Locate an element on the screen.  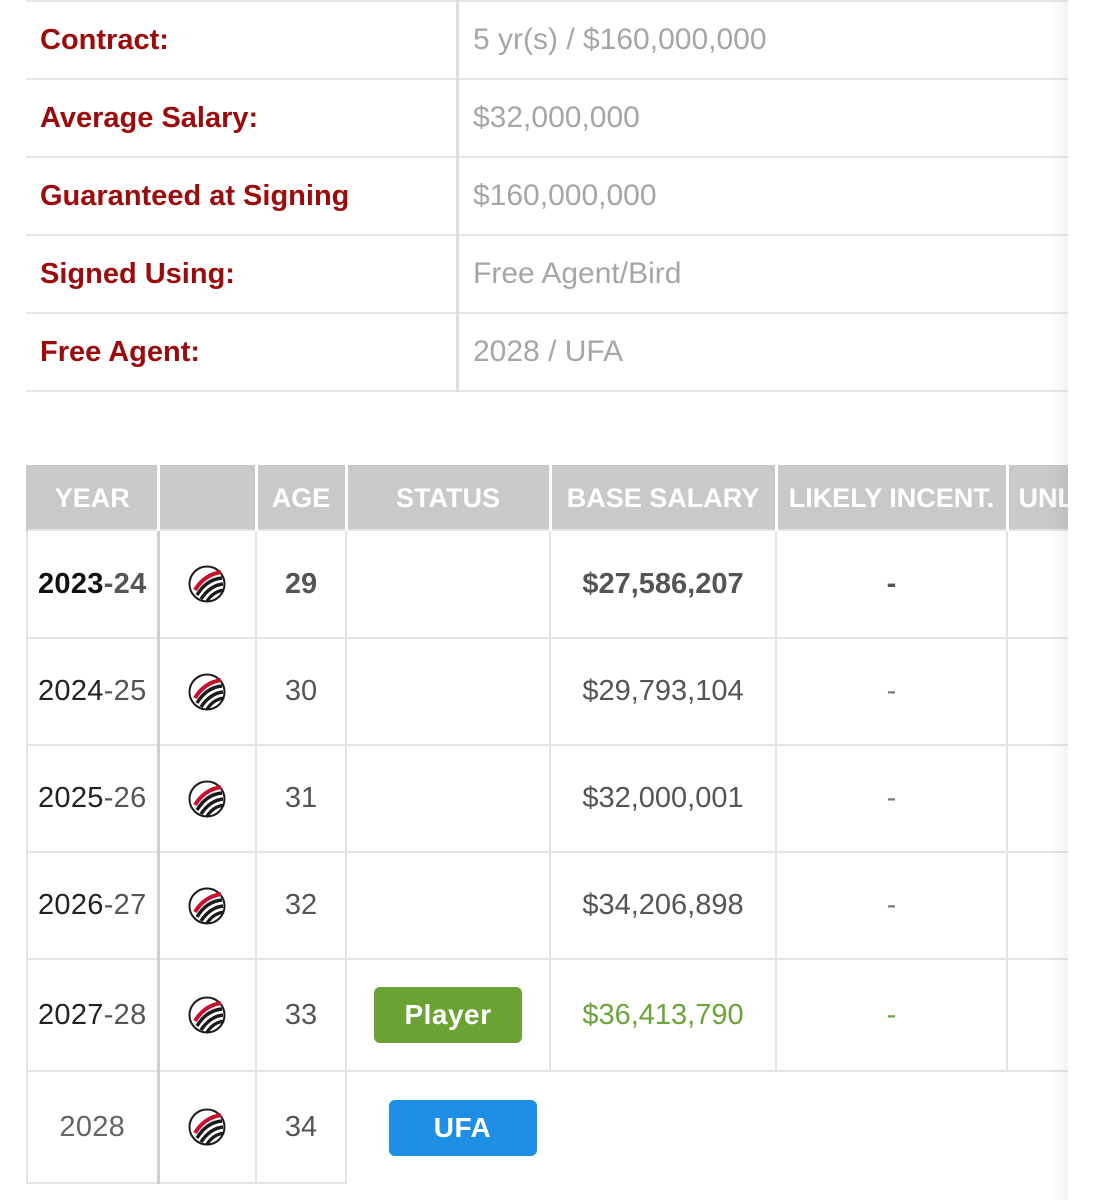
season-cell: 2026-27 is located at coordinates (93, 905).